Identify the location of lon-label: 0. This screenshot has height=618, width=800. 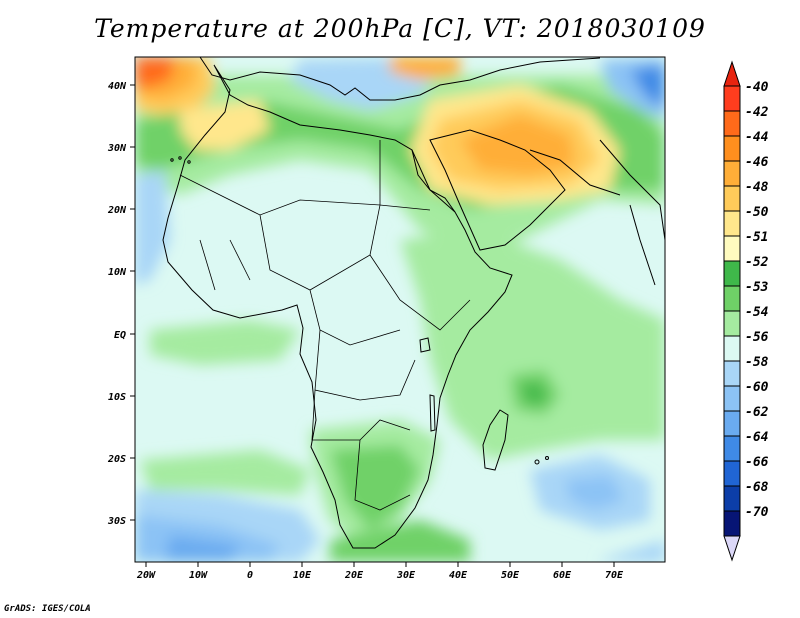
(250, 575).